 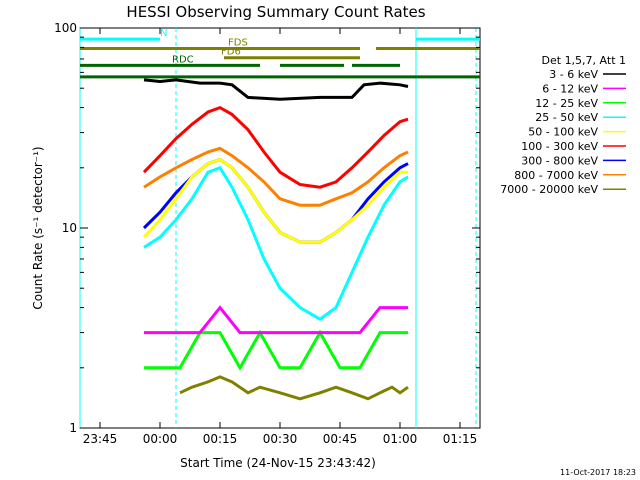 What do you see at coordinates (38, 227) in the screenshot?
I see `y-axis-label: Count Rate (s⁻¹ detector⁻¹)` at bounding box center [38, 227].